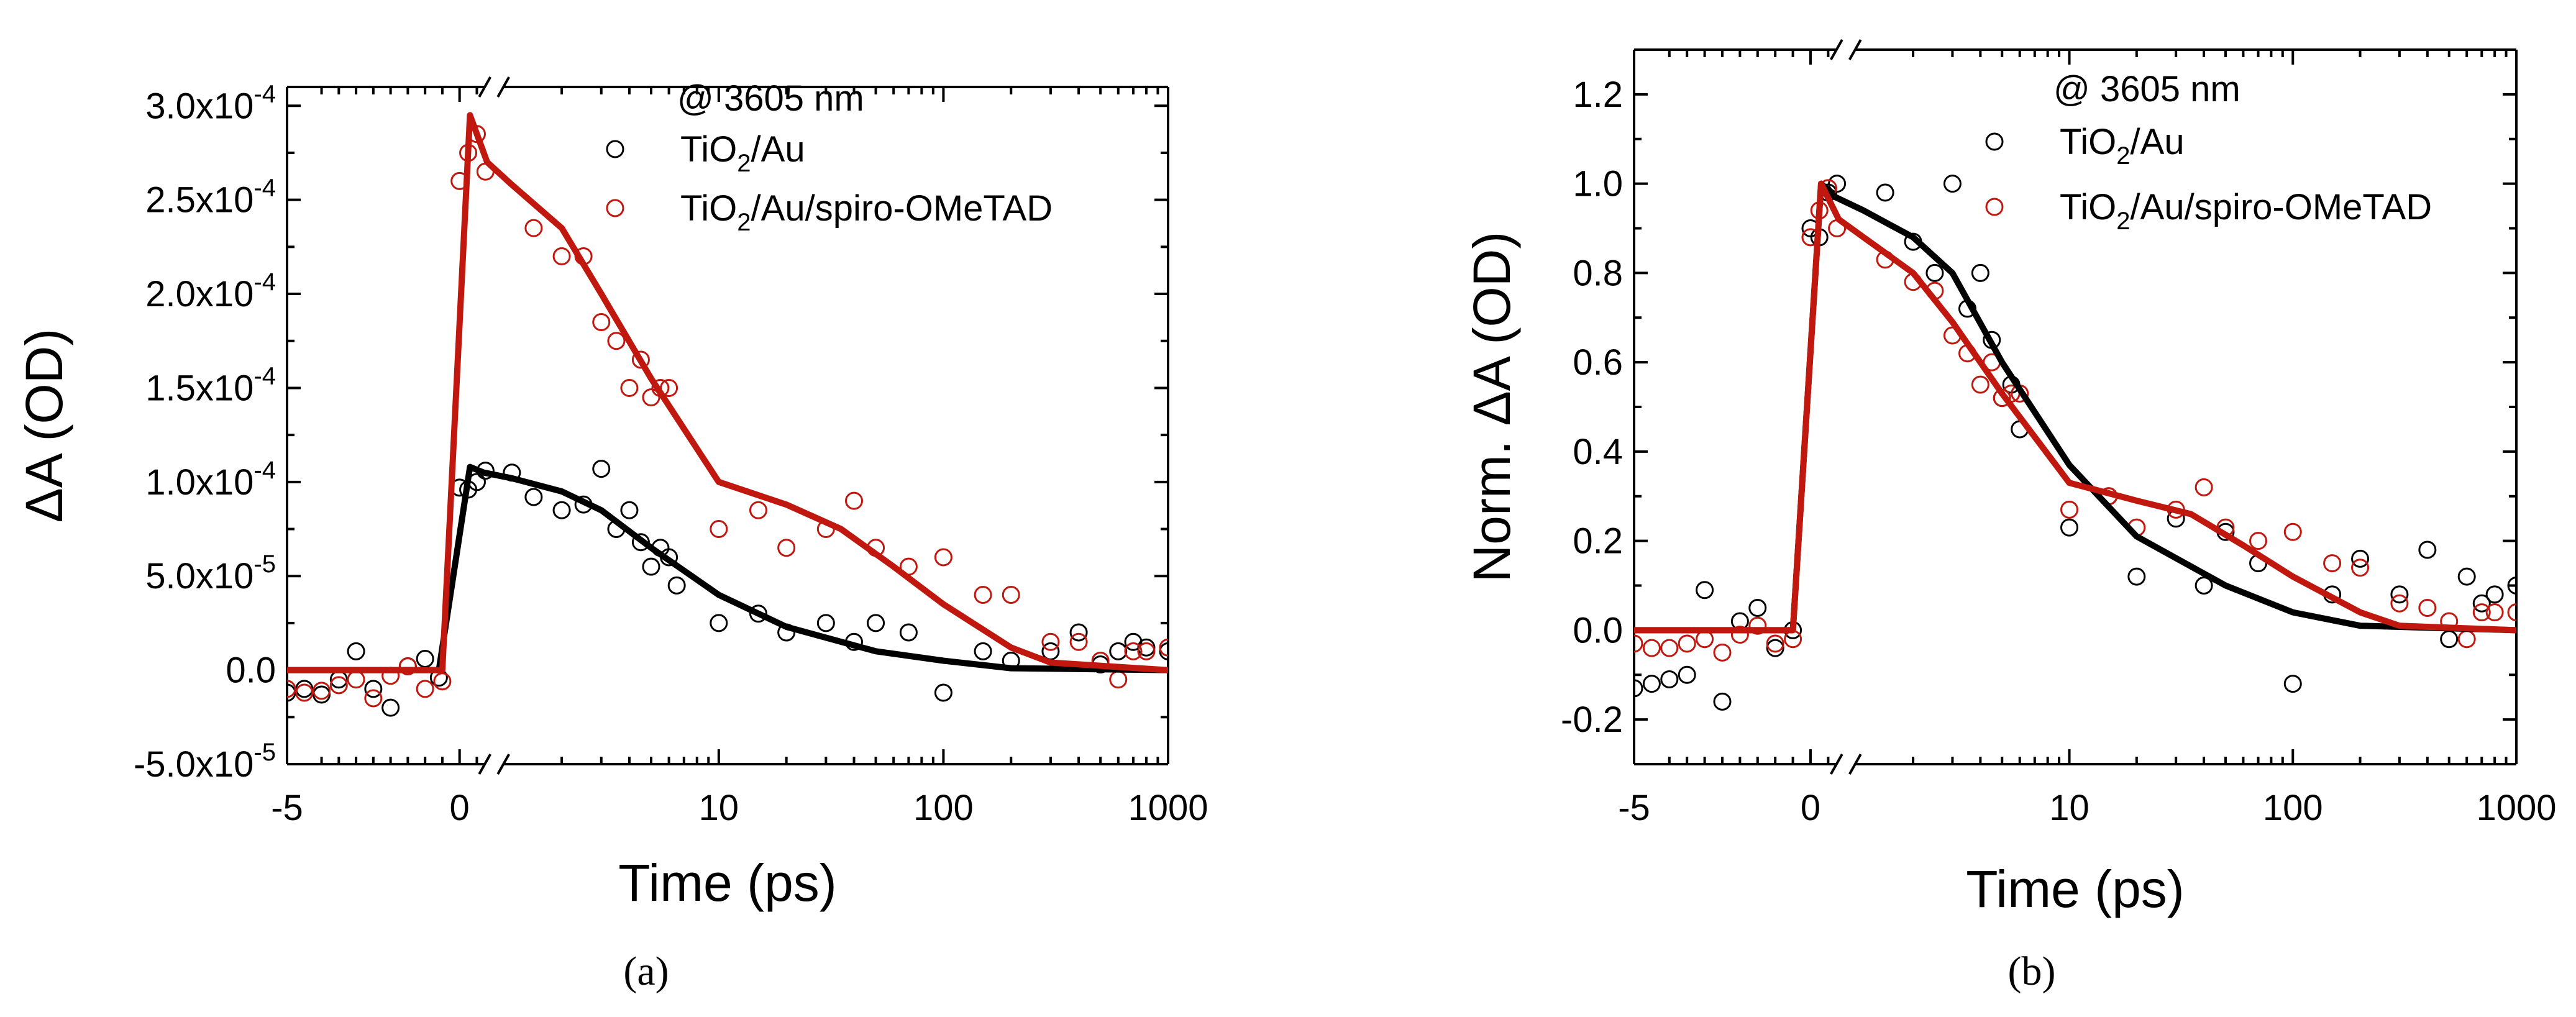 The height and width of the screenshot is (1017, 2576). I want to click on y-tick-label: 0.4, so click(1598, 452).